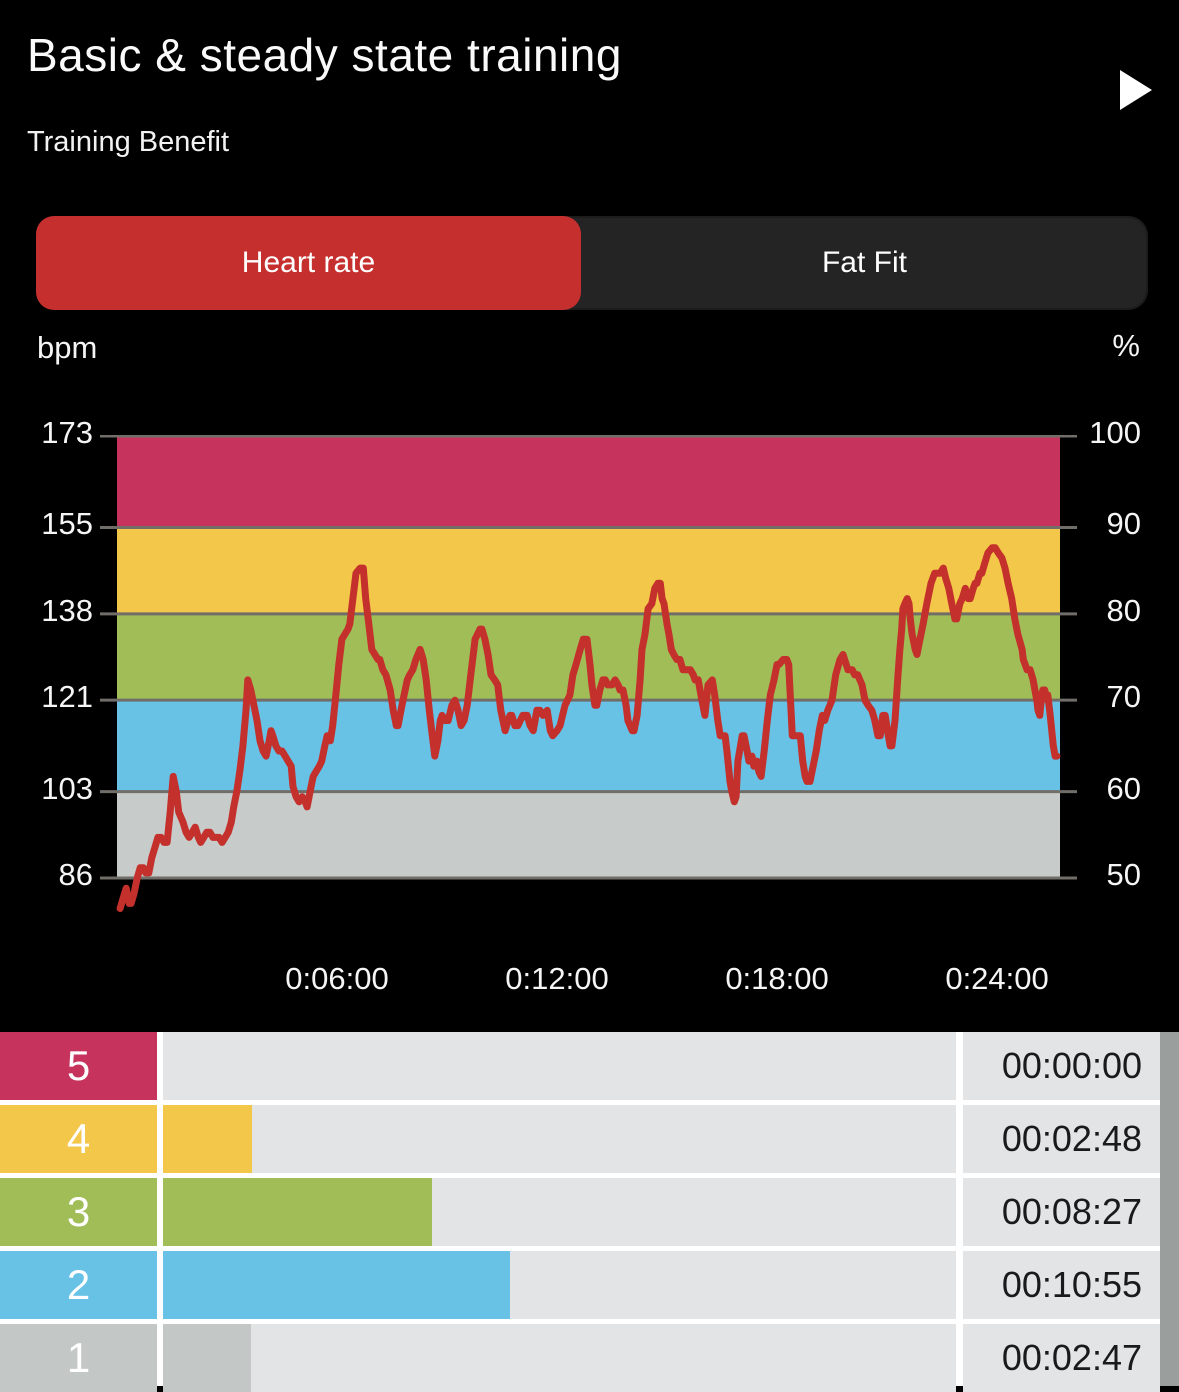 This screenshot has width=1179, height=1392. I want to click on chart-mode-toggle: Heart rate Fat Fit, so click(592, 263).